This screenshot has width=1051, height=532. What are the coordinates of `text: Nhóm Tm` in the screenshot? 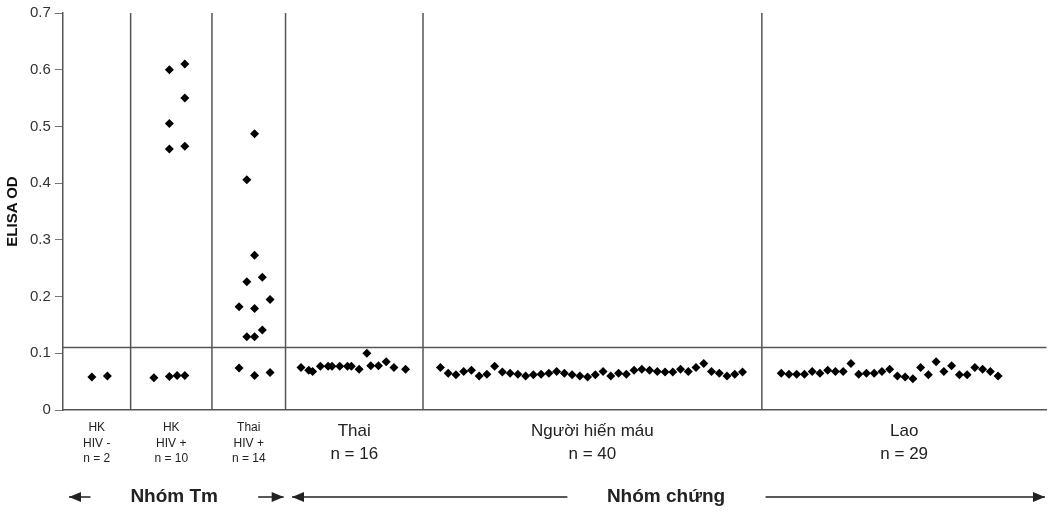 It's located at (174, 496).